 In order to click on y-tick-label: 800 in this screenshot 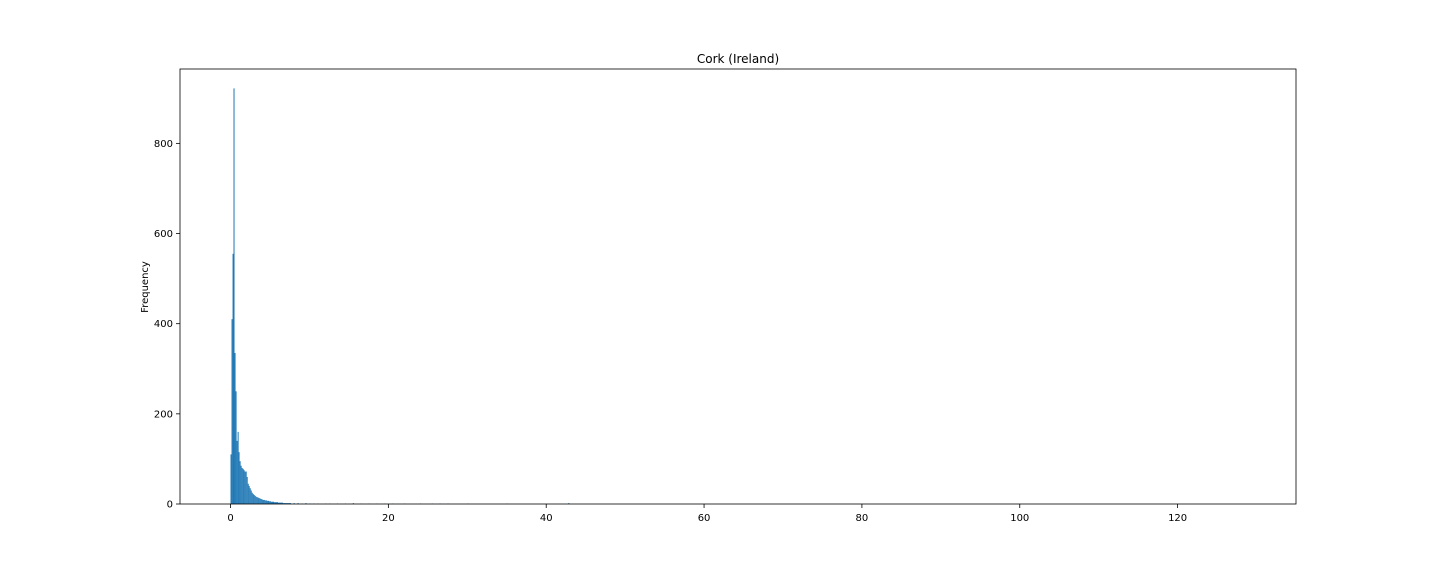, I will do `click(163, 144)`.